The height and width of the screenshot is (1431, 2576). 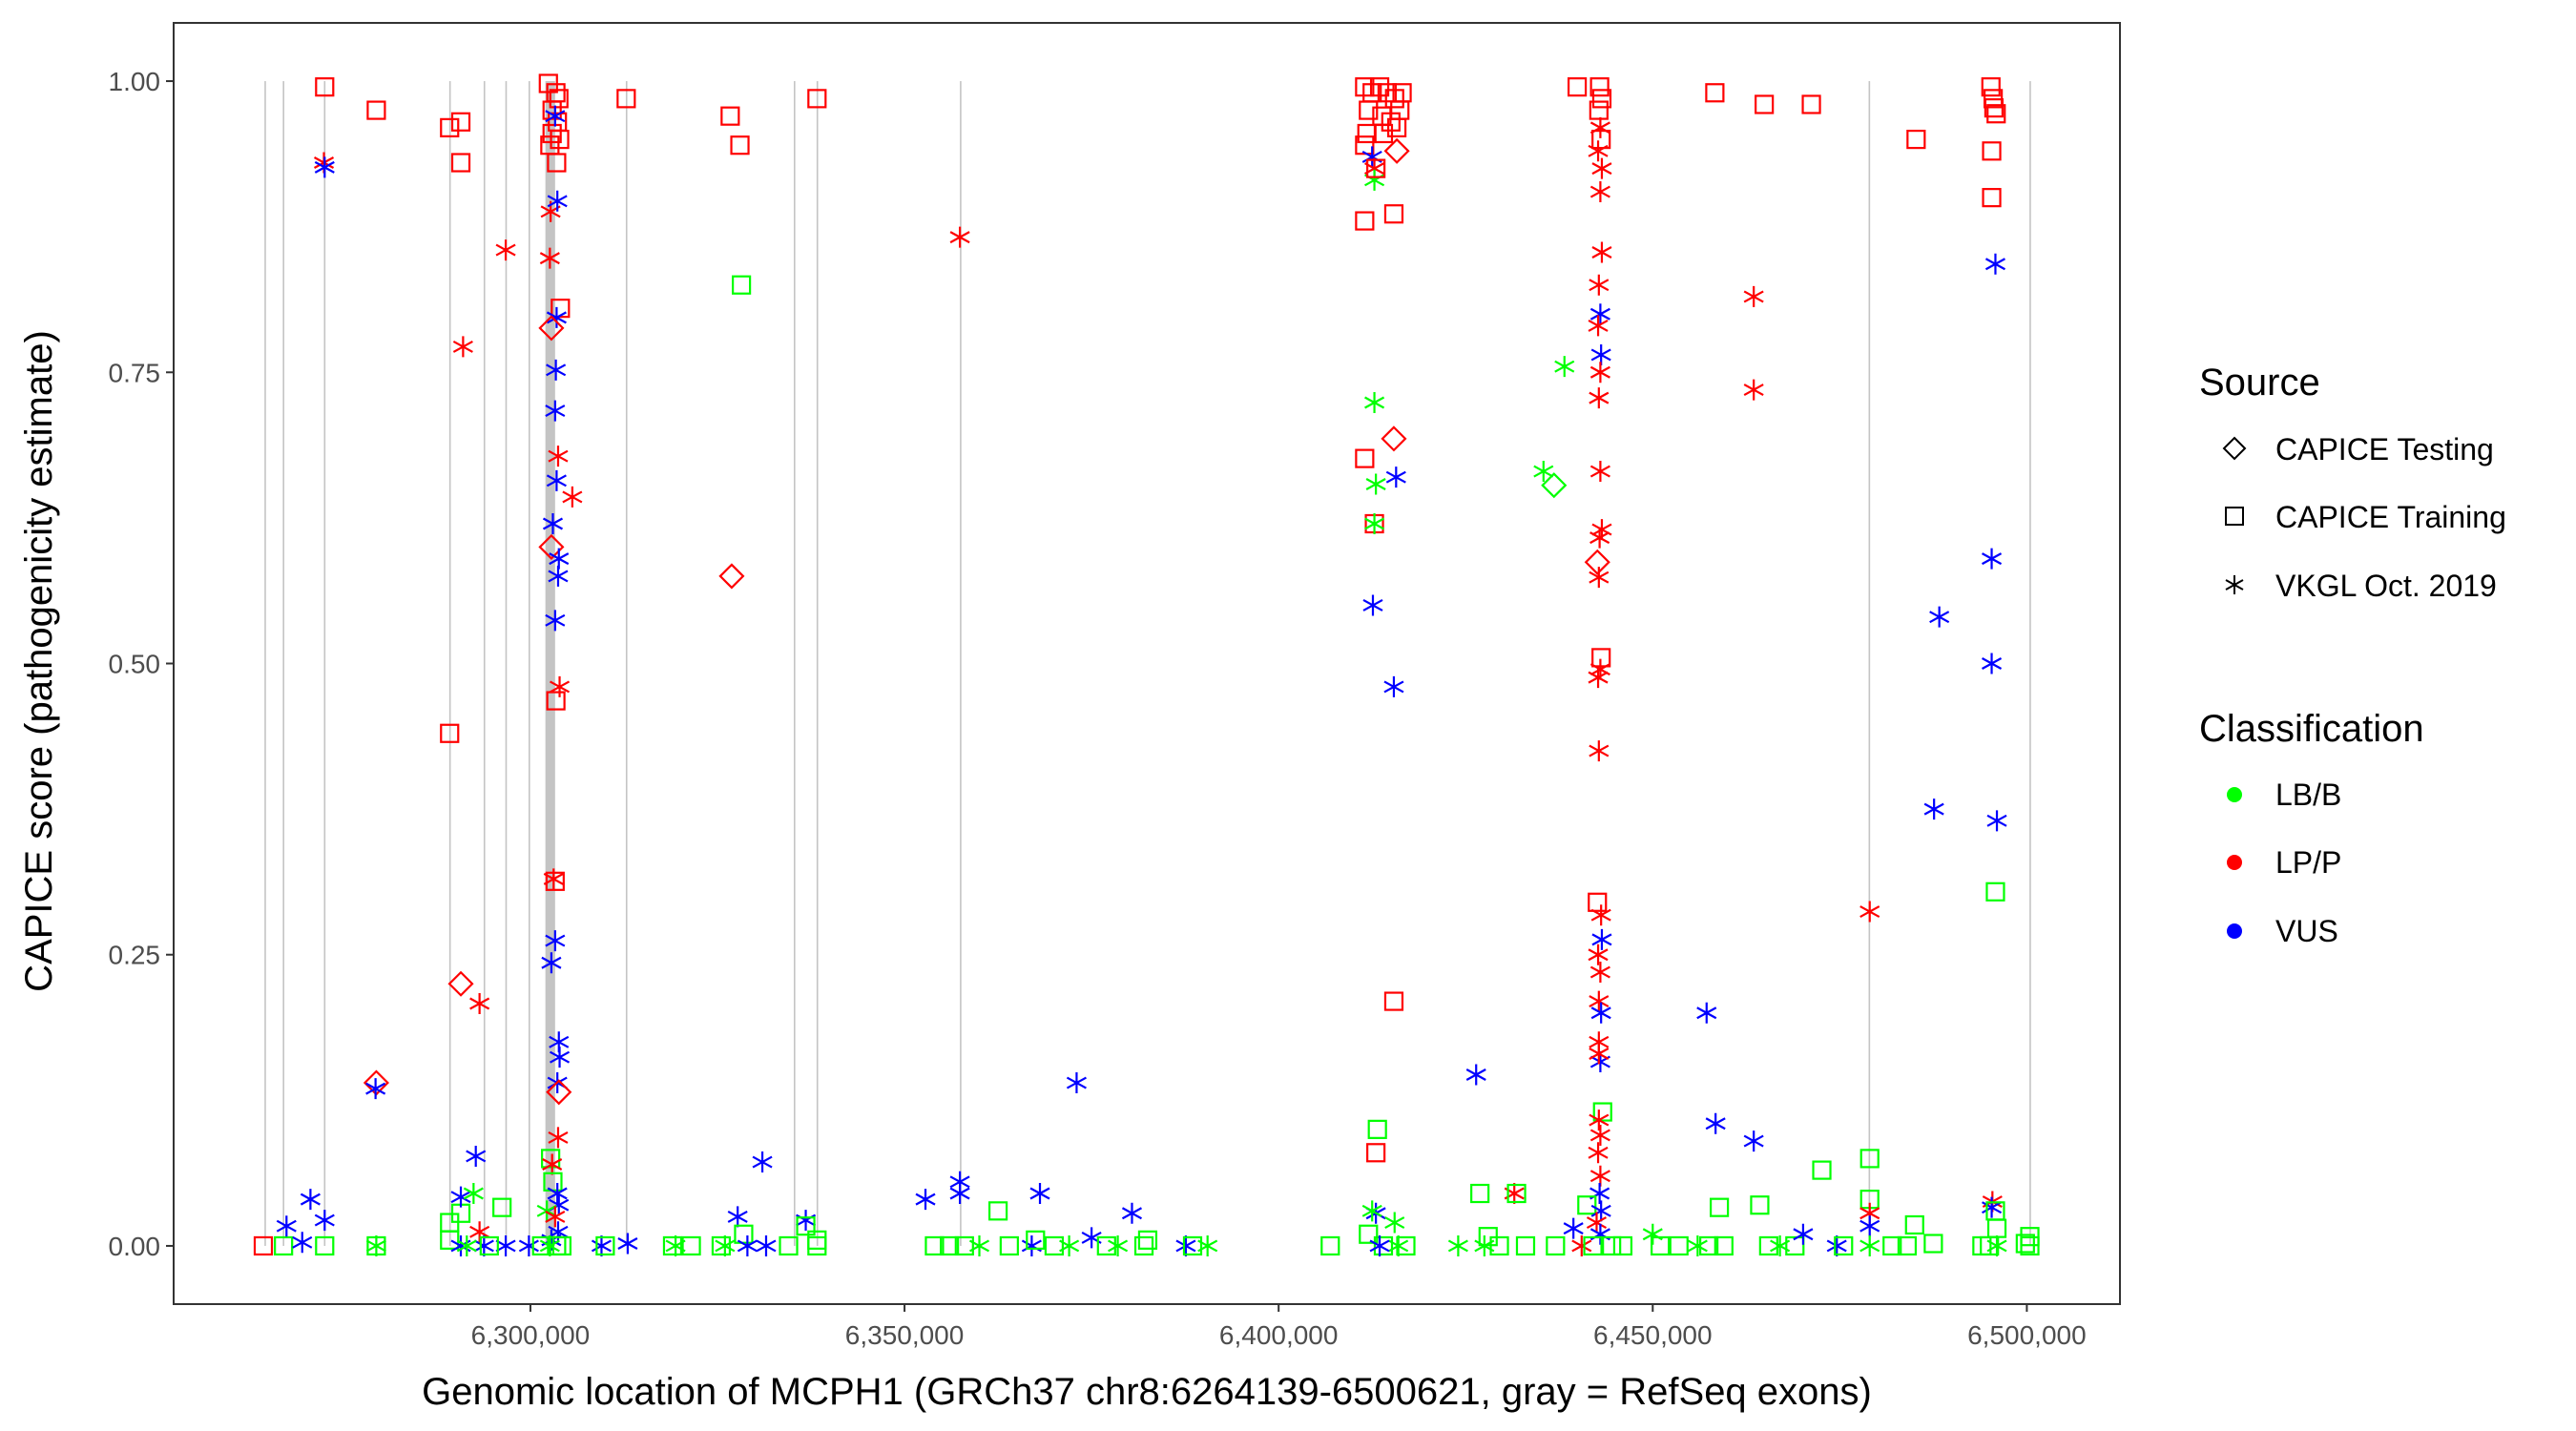 I want to click on legend-label: VKGL Oct. 2019, so click(x=2386, y=586).